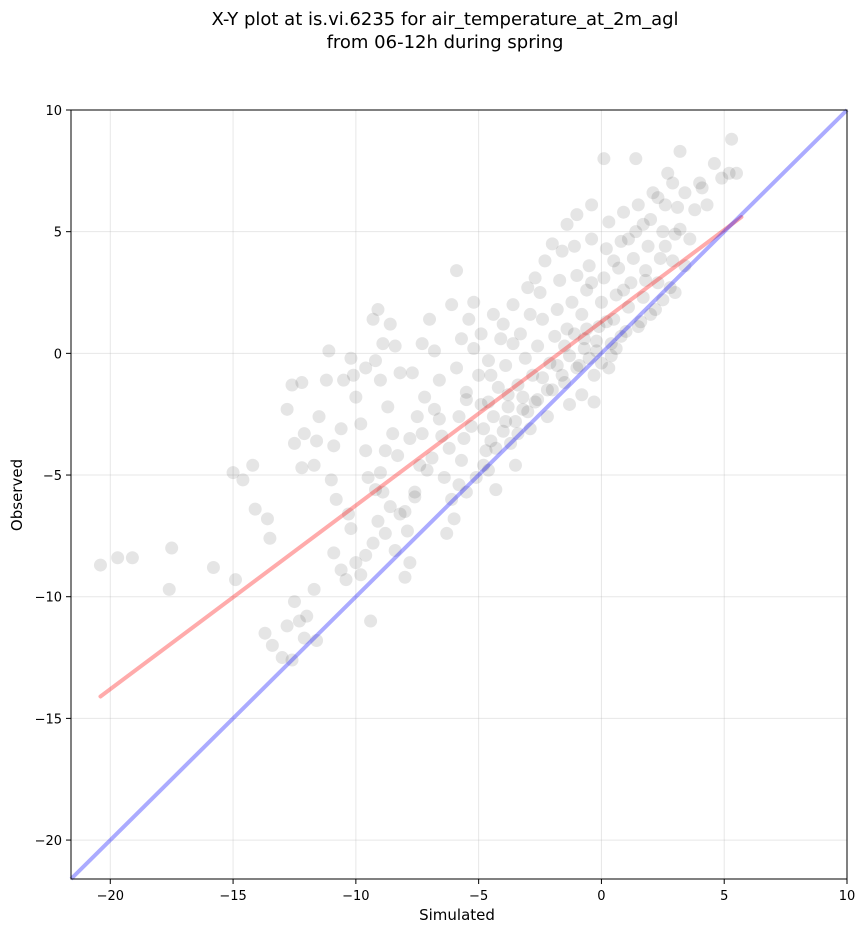 Image resolution: width=862 pixels, height=934 pixels. Describe the element at coordinates (478, 896) in the screenshot. I see `x-tick-label: −5` at that location.